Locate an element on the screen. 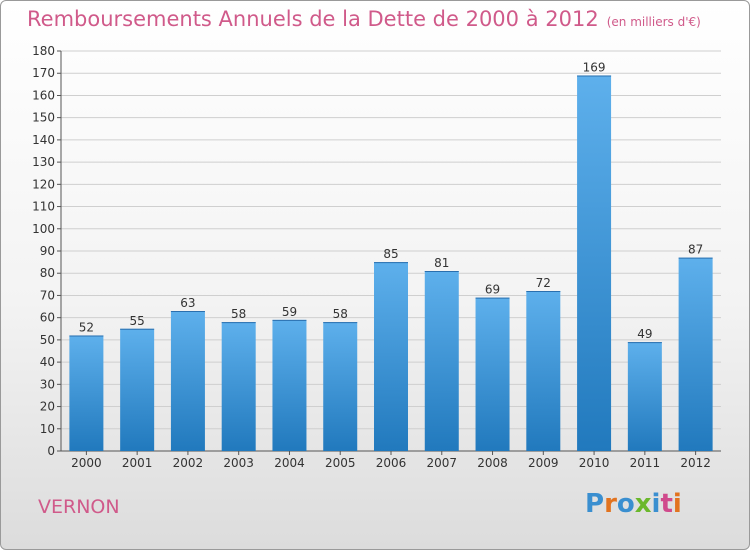  x-tick-label-2007: 2007 is located at coordinates (441, 463).